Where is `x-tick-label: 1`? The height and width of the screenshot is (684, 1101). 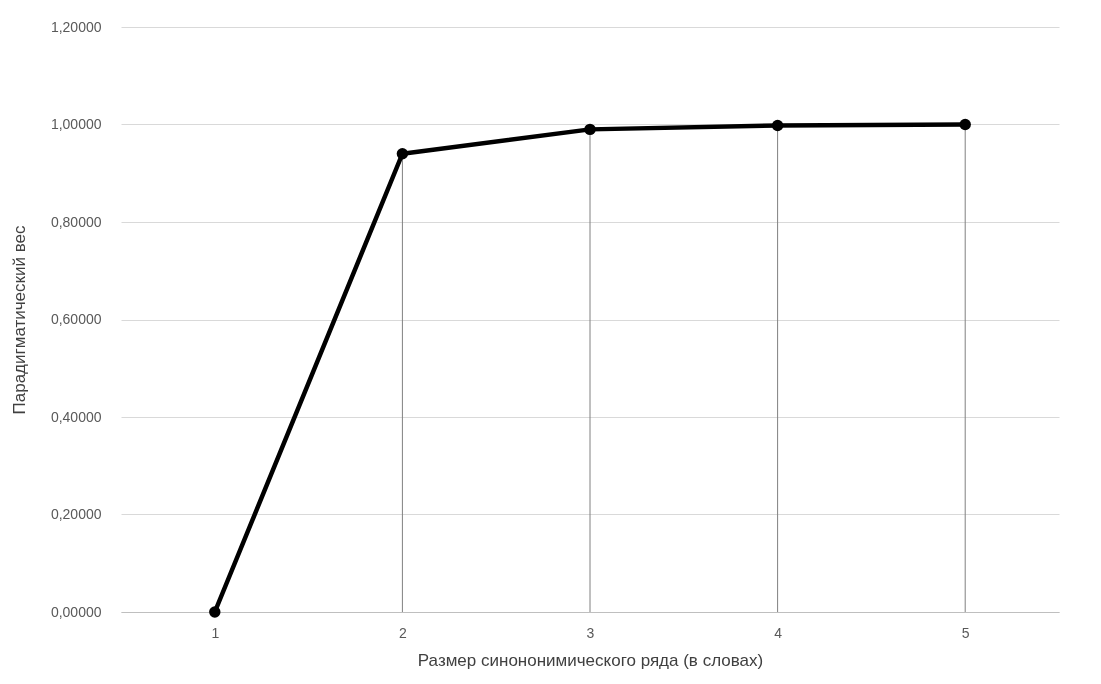
x-tick-label: 1 is located at coordinates (215, 632).